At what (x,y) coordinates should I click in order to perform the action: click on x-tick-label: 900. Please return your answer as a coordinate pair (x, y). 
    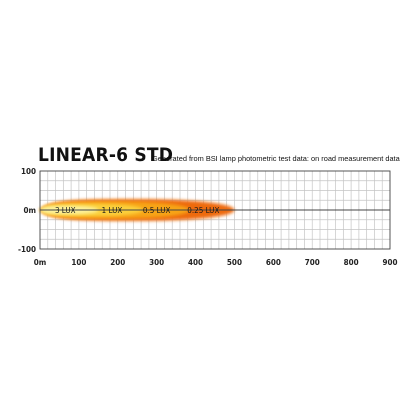
    Looking at the image, I should click on (389, 262).